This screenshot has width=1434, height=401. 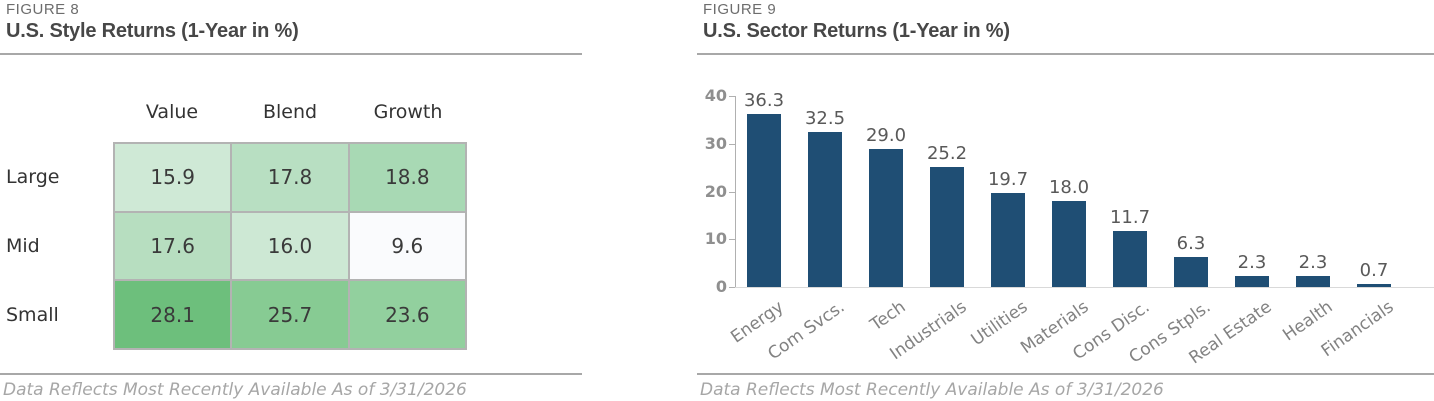 What do you see at coordinates (1008, 179) in the screenshot?
I see `bar-value-label-utilities: 19.7` at bounding box center [1008, 179].